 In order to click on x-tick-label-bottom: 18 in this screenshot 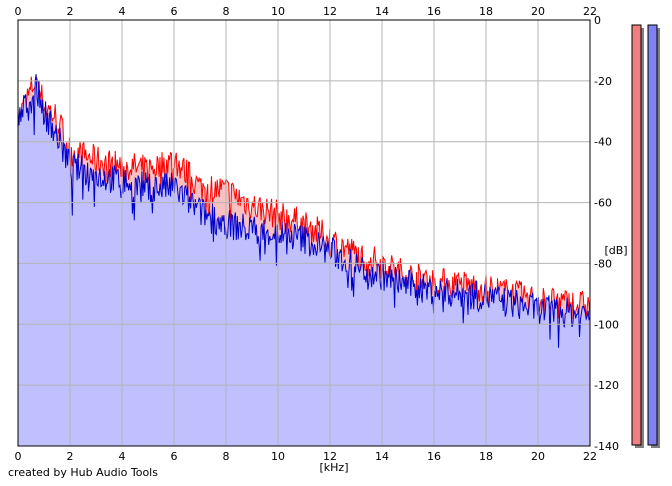, I will do `click(486, 456)`.